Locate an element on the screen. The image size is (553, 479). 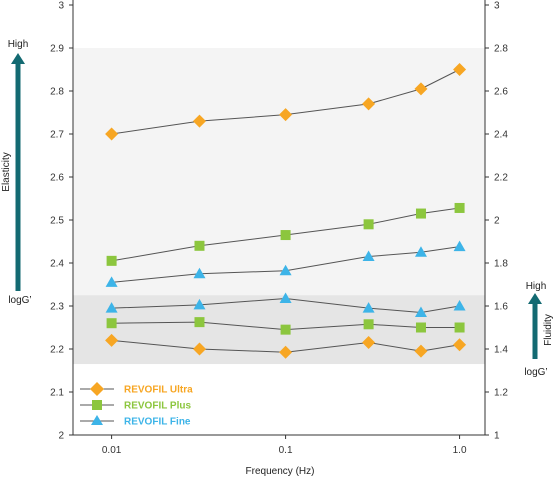
x-axis-title: Frequency (Hz) is located at coordinates (280, 471).